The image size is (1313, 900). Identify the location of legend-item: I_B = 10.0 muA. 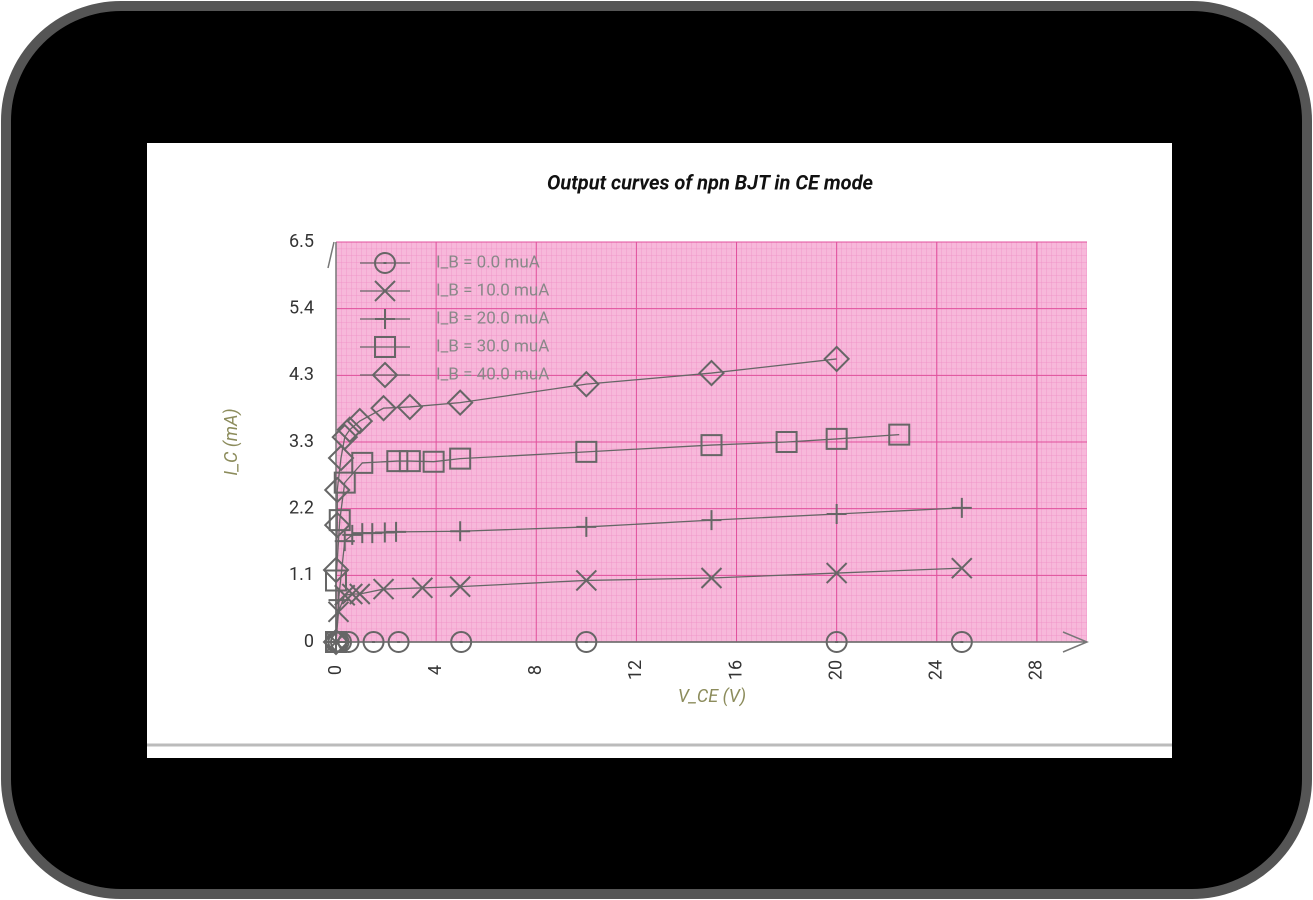
(454, 291).